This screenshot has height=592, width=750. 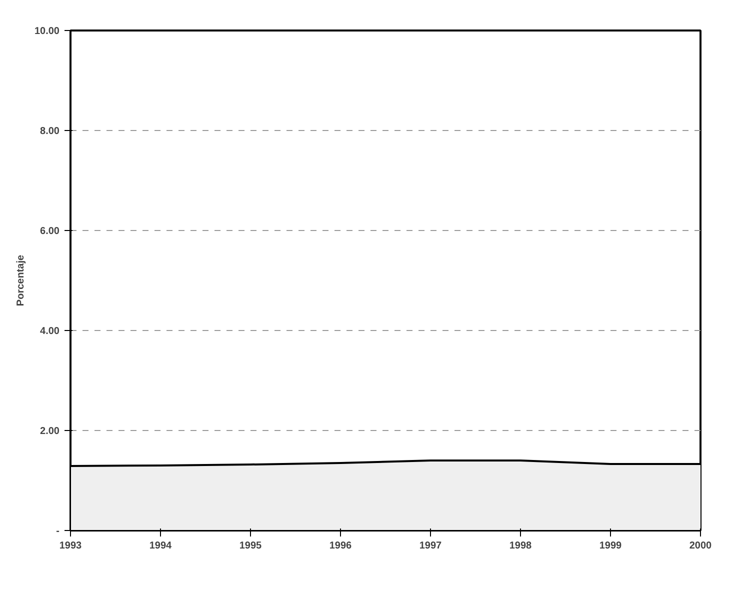 I want to click on x-tick-label: 1996, so click(x=340, y=546).